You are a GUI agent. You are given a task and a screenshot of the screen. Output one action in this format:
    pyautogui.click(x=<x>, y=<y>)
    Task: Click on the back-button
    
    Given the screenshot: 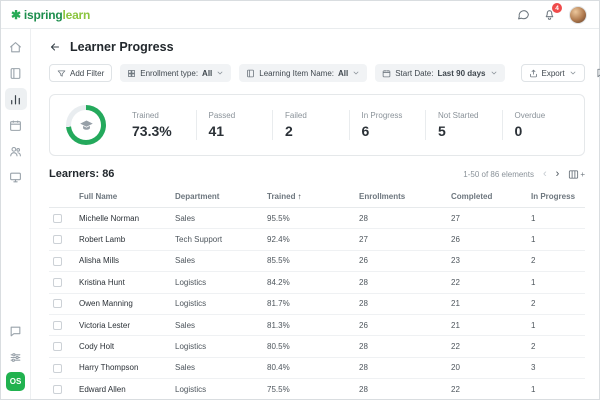 What is the action you would take?
    pyautogui.click(x=55, y=47)
    